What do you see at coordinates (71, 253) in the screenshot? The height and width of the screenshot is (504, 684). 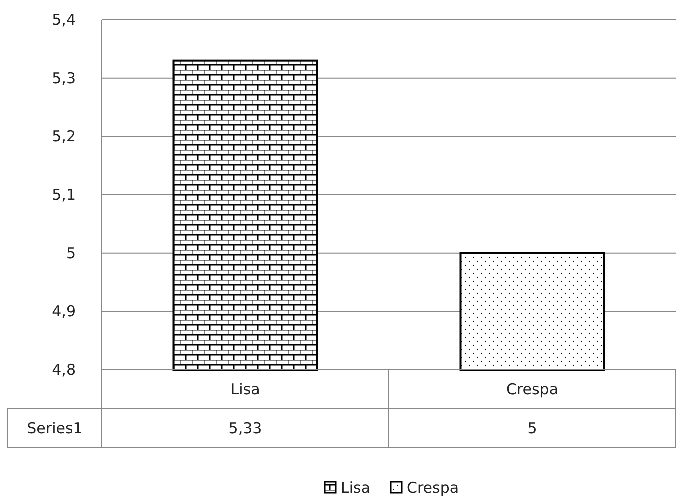 I see `y-tick-label: 5` at bounding box center [71, 253].